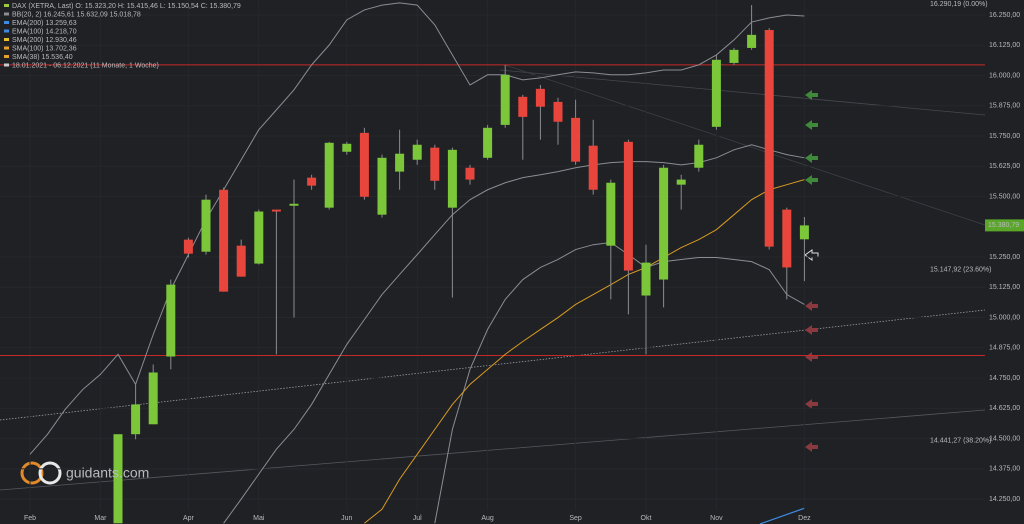 The image size is (1024, 524). I want to click on watermark-logo, so click(41, 473).